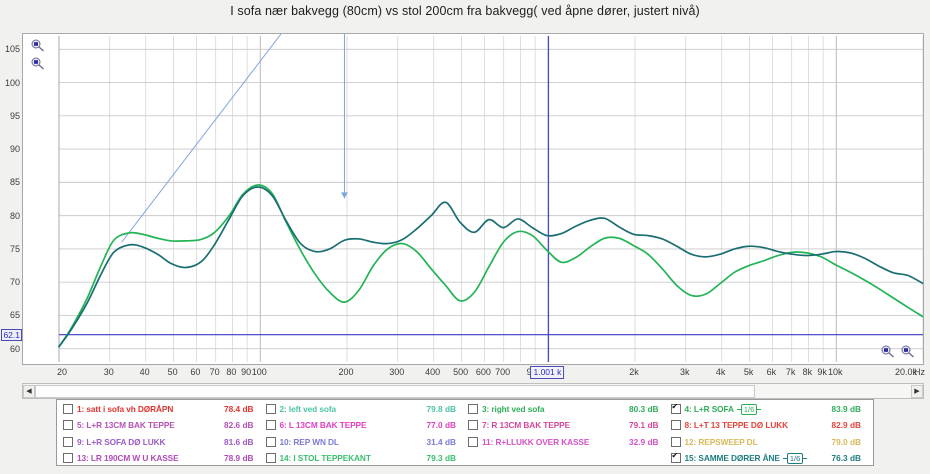 The image size is (930, 474). I want to click on legend-label-9: 9: L+R SOFA DØ LUKK, so click(121, 441).